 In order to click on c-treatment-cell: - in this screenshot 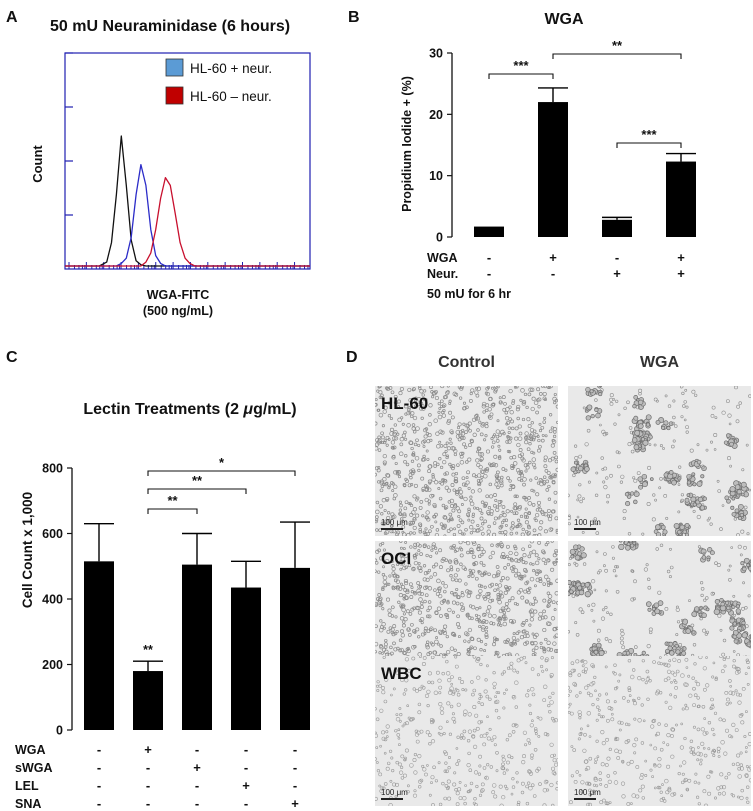, I will do `click(99, 803)`.